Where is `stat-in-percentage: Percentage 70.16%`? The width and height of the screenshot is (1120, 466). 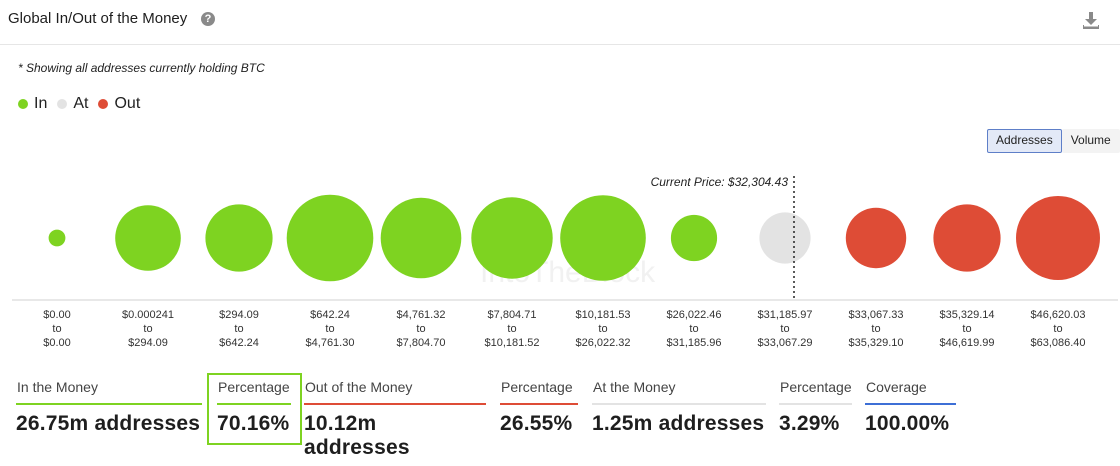 stat-in-percentage: Percentage 70.16% is located at coordinates (254, 406).